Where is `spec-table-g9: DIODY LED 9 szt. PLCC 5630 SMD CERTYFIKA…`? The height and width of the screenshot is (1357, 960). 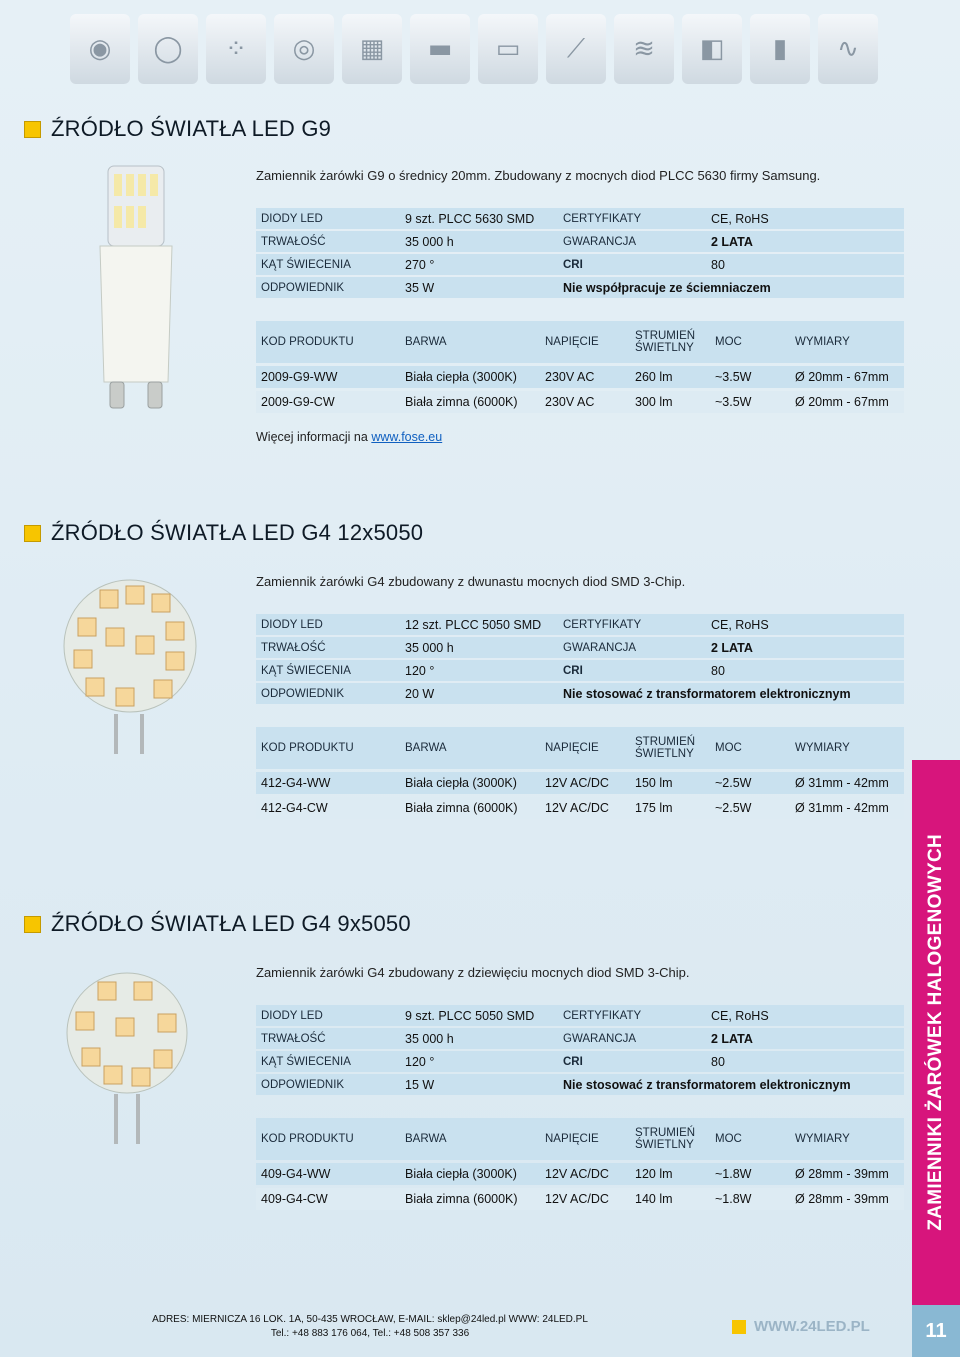 spec-table-g9: DIODY LED 9 szt. PLCC 5630 SMD CERTYFIKA… is located at coordinates (580, 253).